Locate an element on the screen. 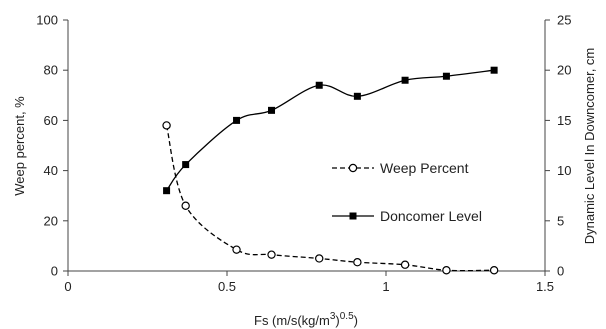 The height and width of the screenshot is (329, 606). left-y-tick-label: 60 is located at coordinates (51, 120).